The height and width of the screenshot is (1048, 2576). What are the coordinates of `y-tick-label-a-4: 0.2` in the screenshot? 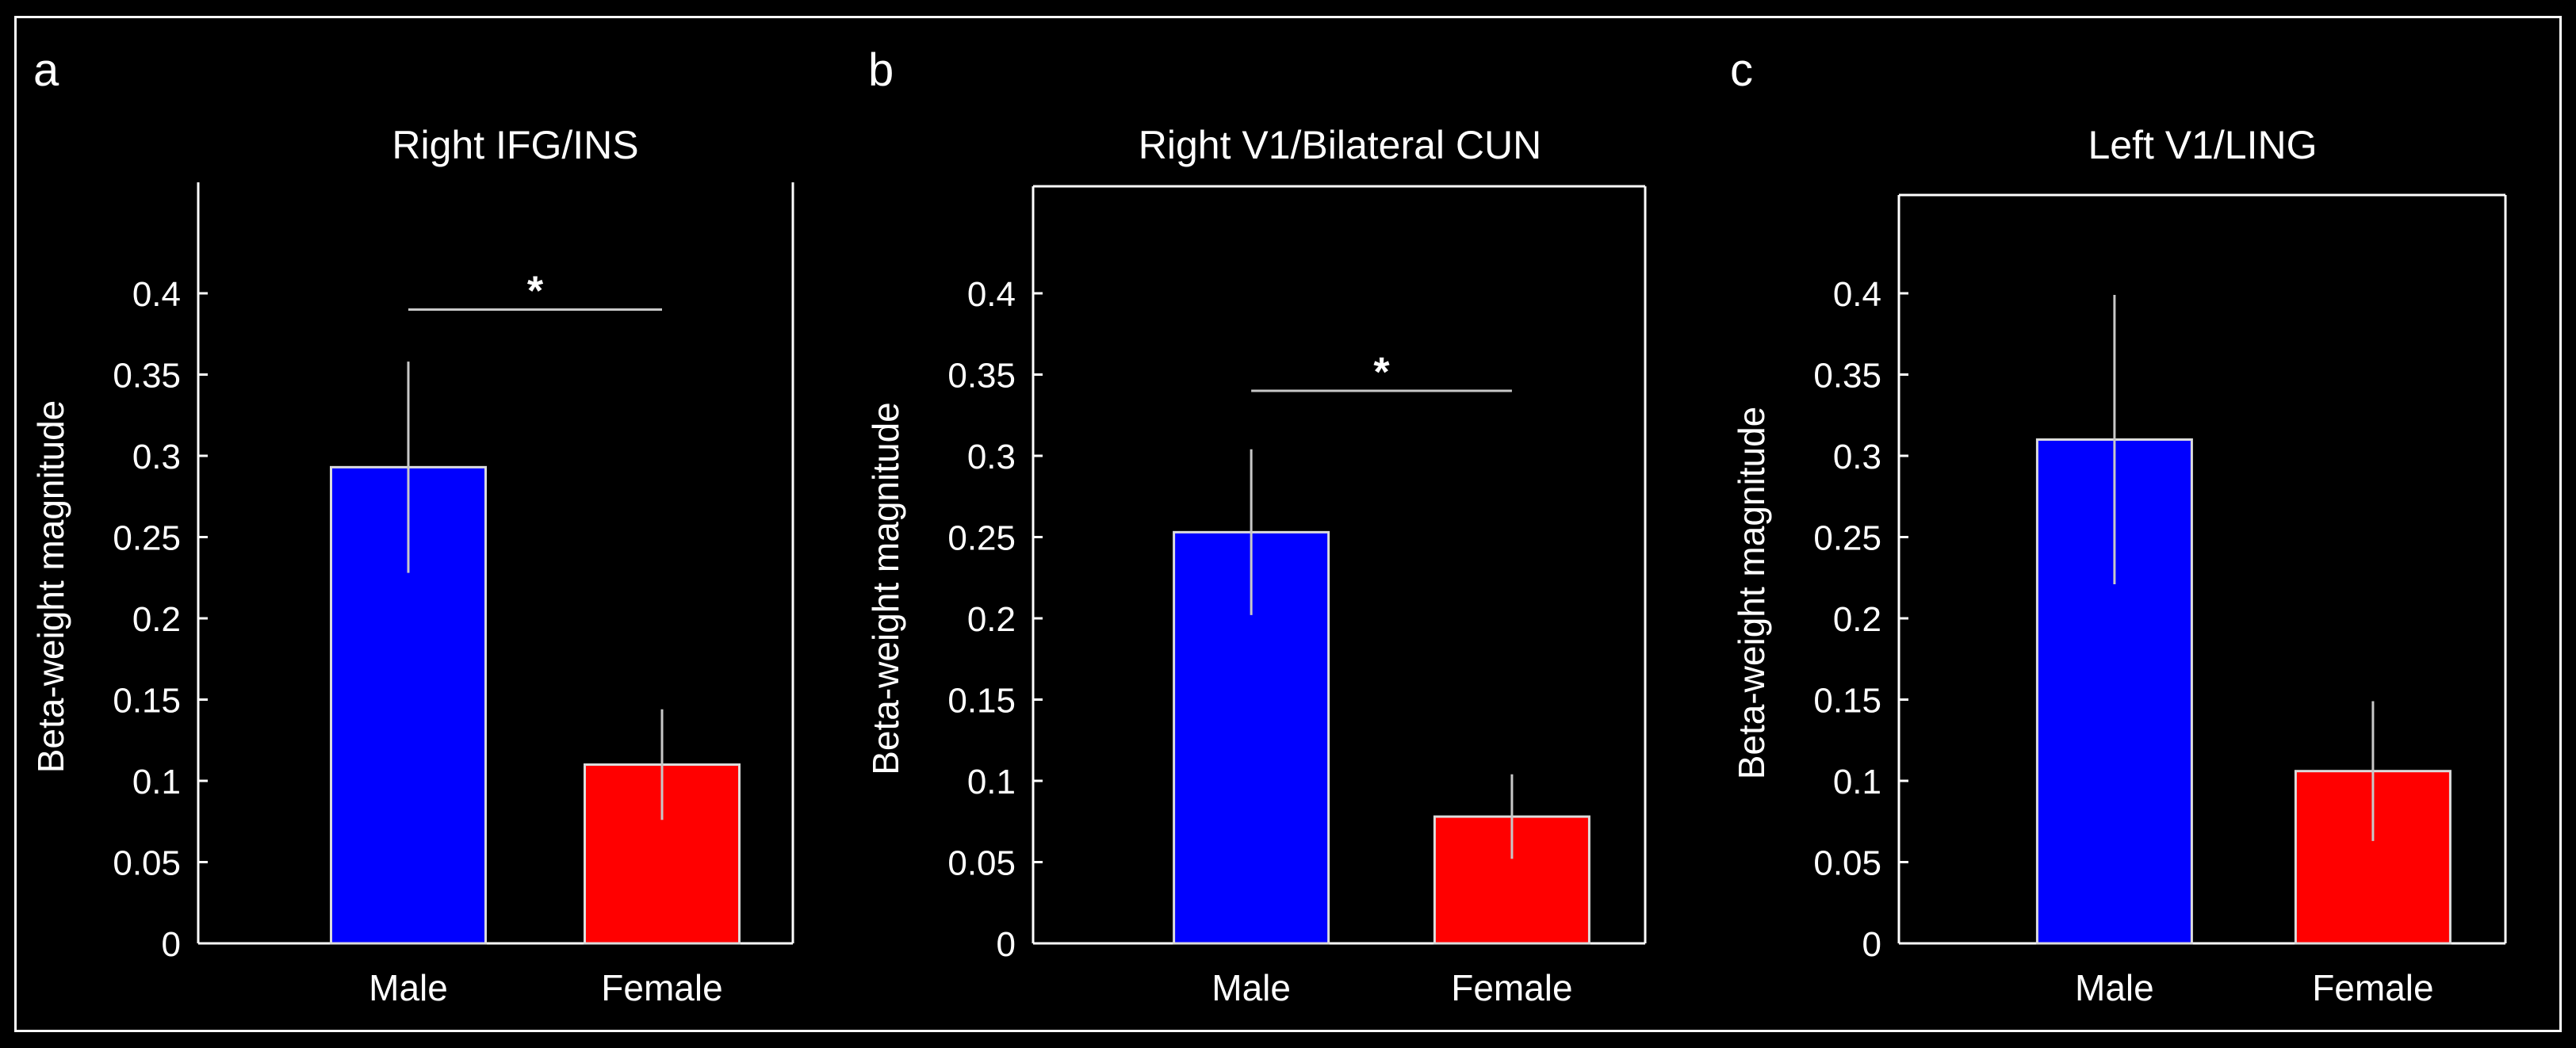 It's located at (156, 619).